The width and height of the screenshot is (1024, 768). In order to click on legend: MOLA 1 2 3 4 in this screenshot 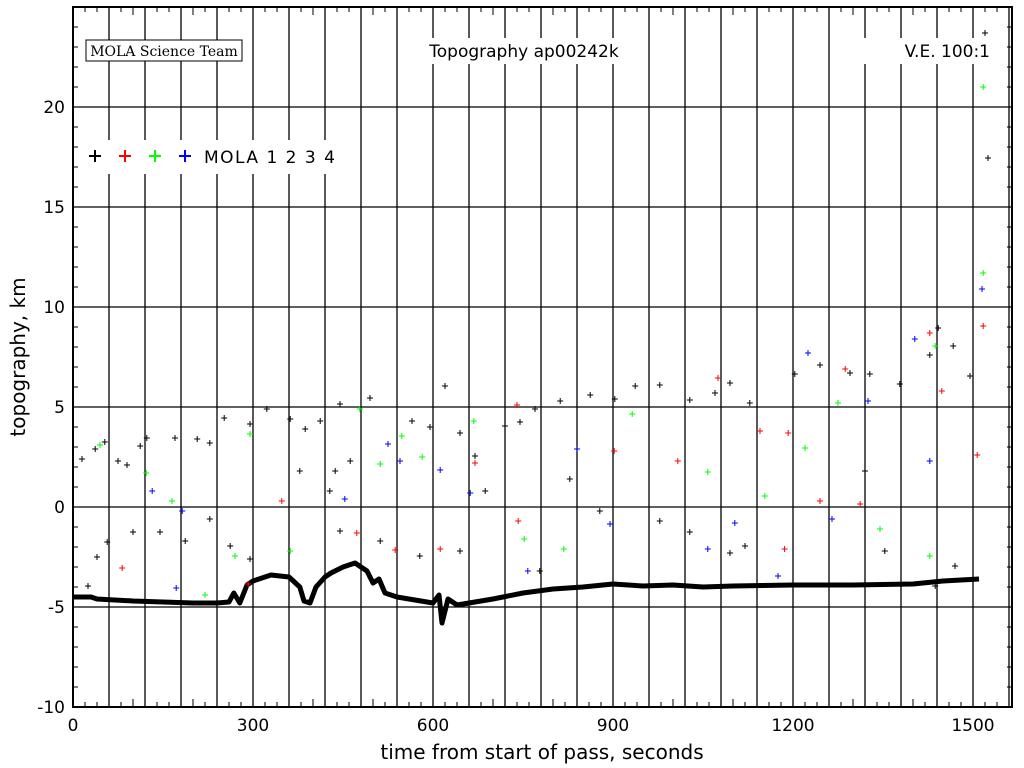, I will do `click(209, 157)`.